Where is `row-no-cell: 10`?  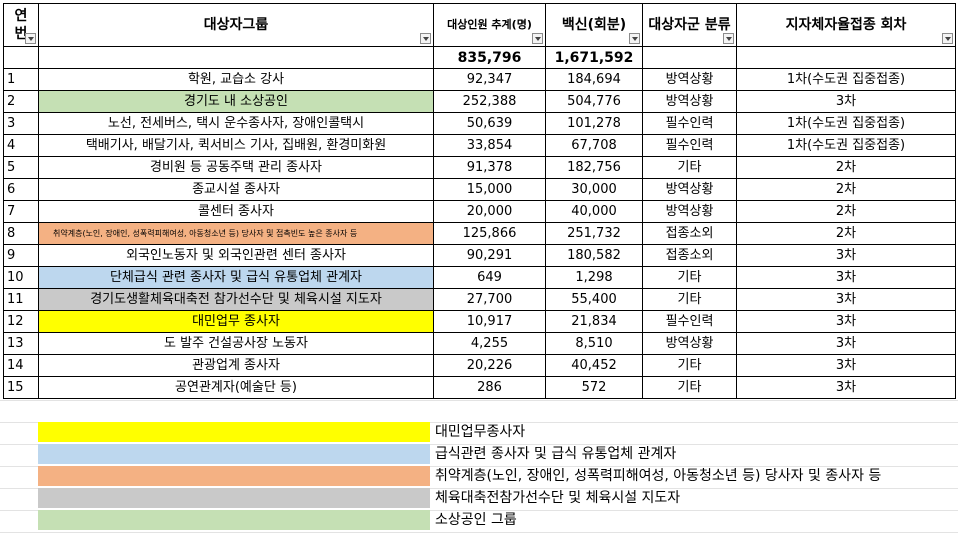 row-no-cell: 10 is located at coordinates (21, 277).